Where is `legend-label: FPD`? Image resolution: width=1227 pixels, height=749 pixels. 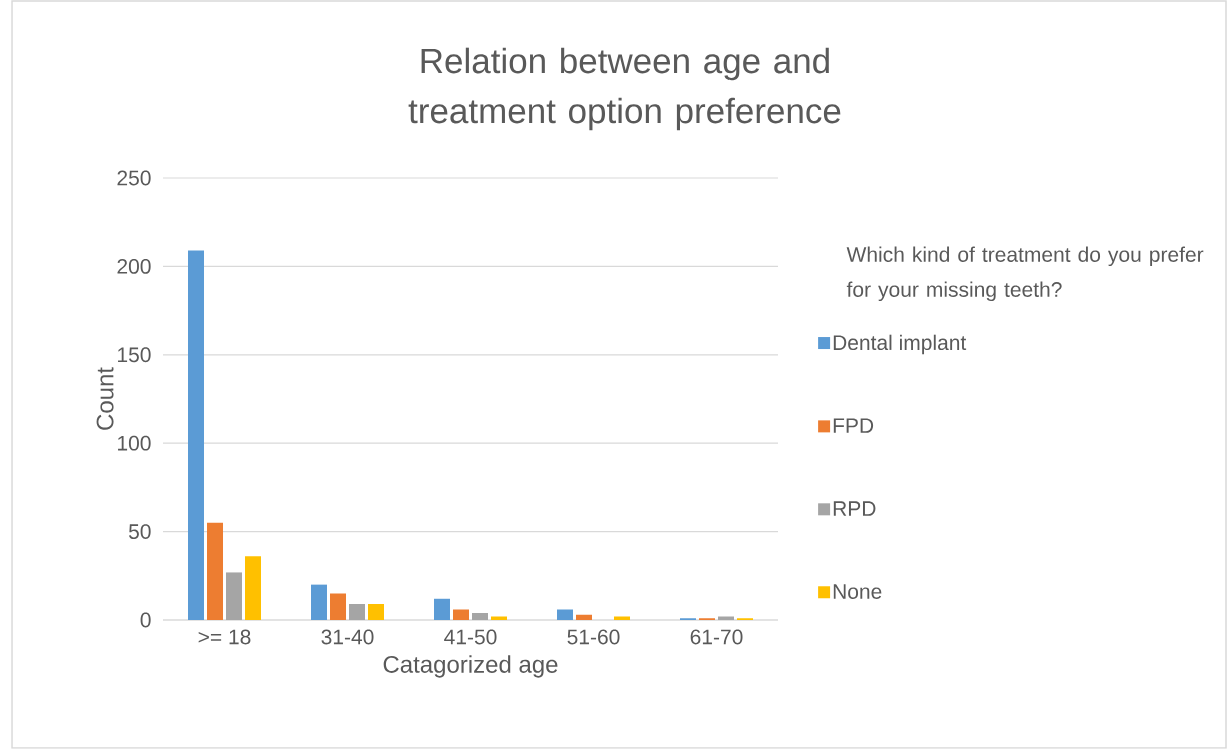 legend-label: FPD is located at coordinates (853, 425).